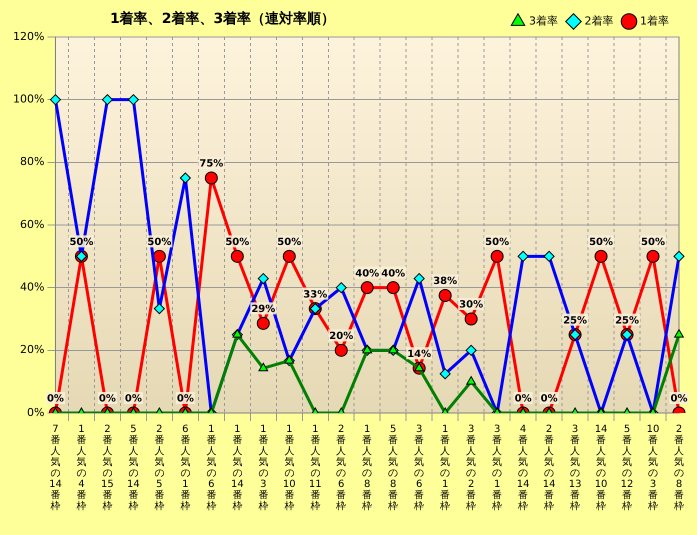 The width and height of the screenshot is (697, 535). Describe the element at coordinates (32, 349) in the screenshot. I see `y-tick-label: 20%` at that location.